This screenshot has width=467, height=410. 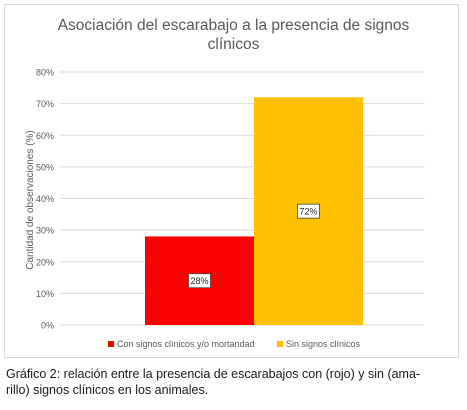 What do you see at coordinates (45, 167) in the screenshot?
I see `y-tick-label: 50%` at bounding box center [45, 167].